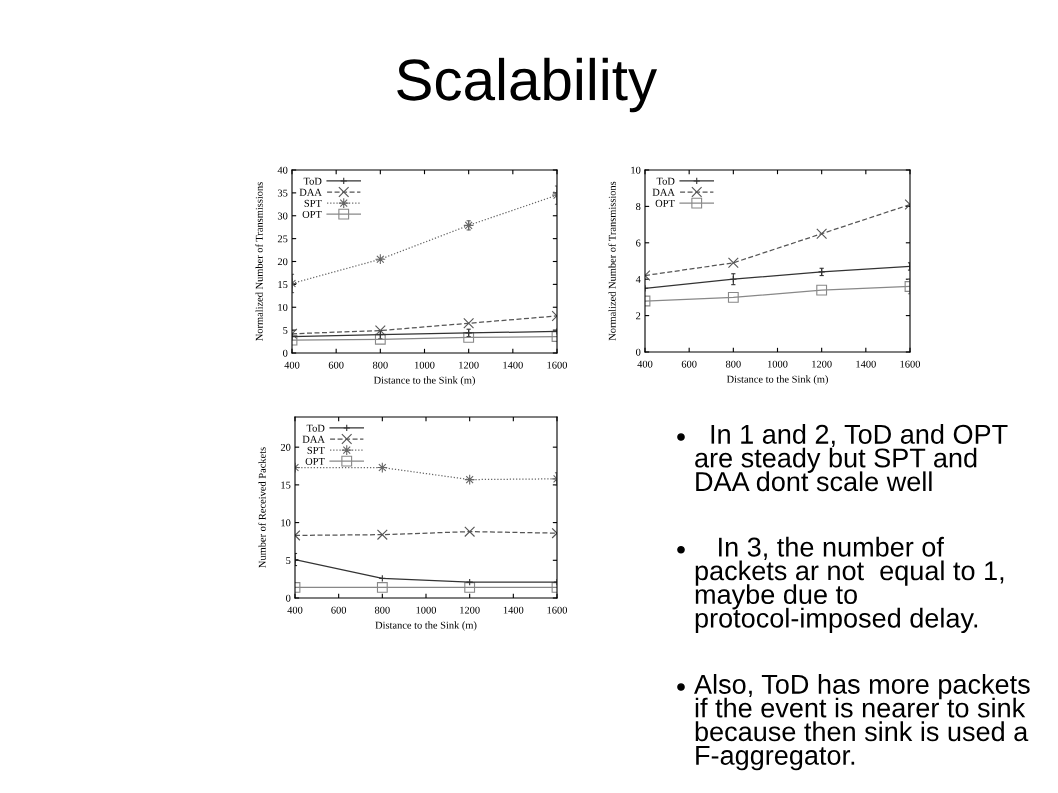 The image size is (1058, 793). What do you see at coordinates (262, 507) in the screenshot?
I see `y-axis-title: Number of Received Packets` at bounding box center [262, 507].